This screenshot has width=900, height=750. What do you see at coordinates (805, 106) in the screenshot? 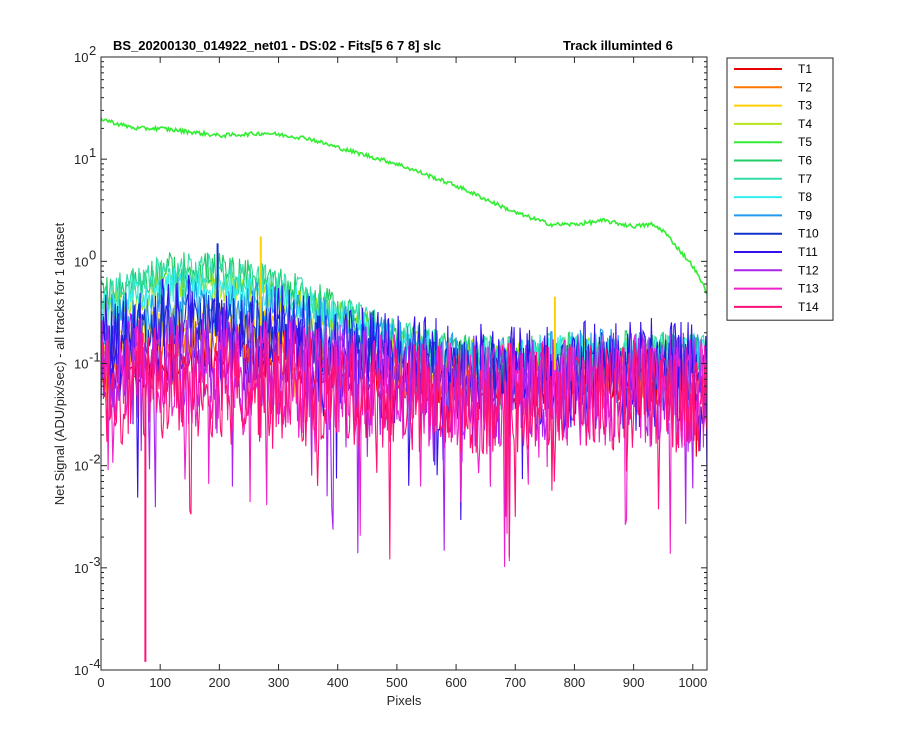
I see `legend-label-t3: T3` at bounding box center [805, 106].